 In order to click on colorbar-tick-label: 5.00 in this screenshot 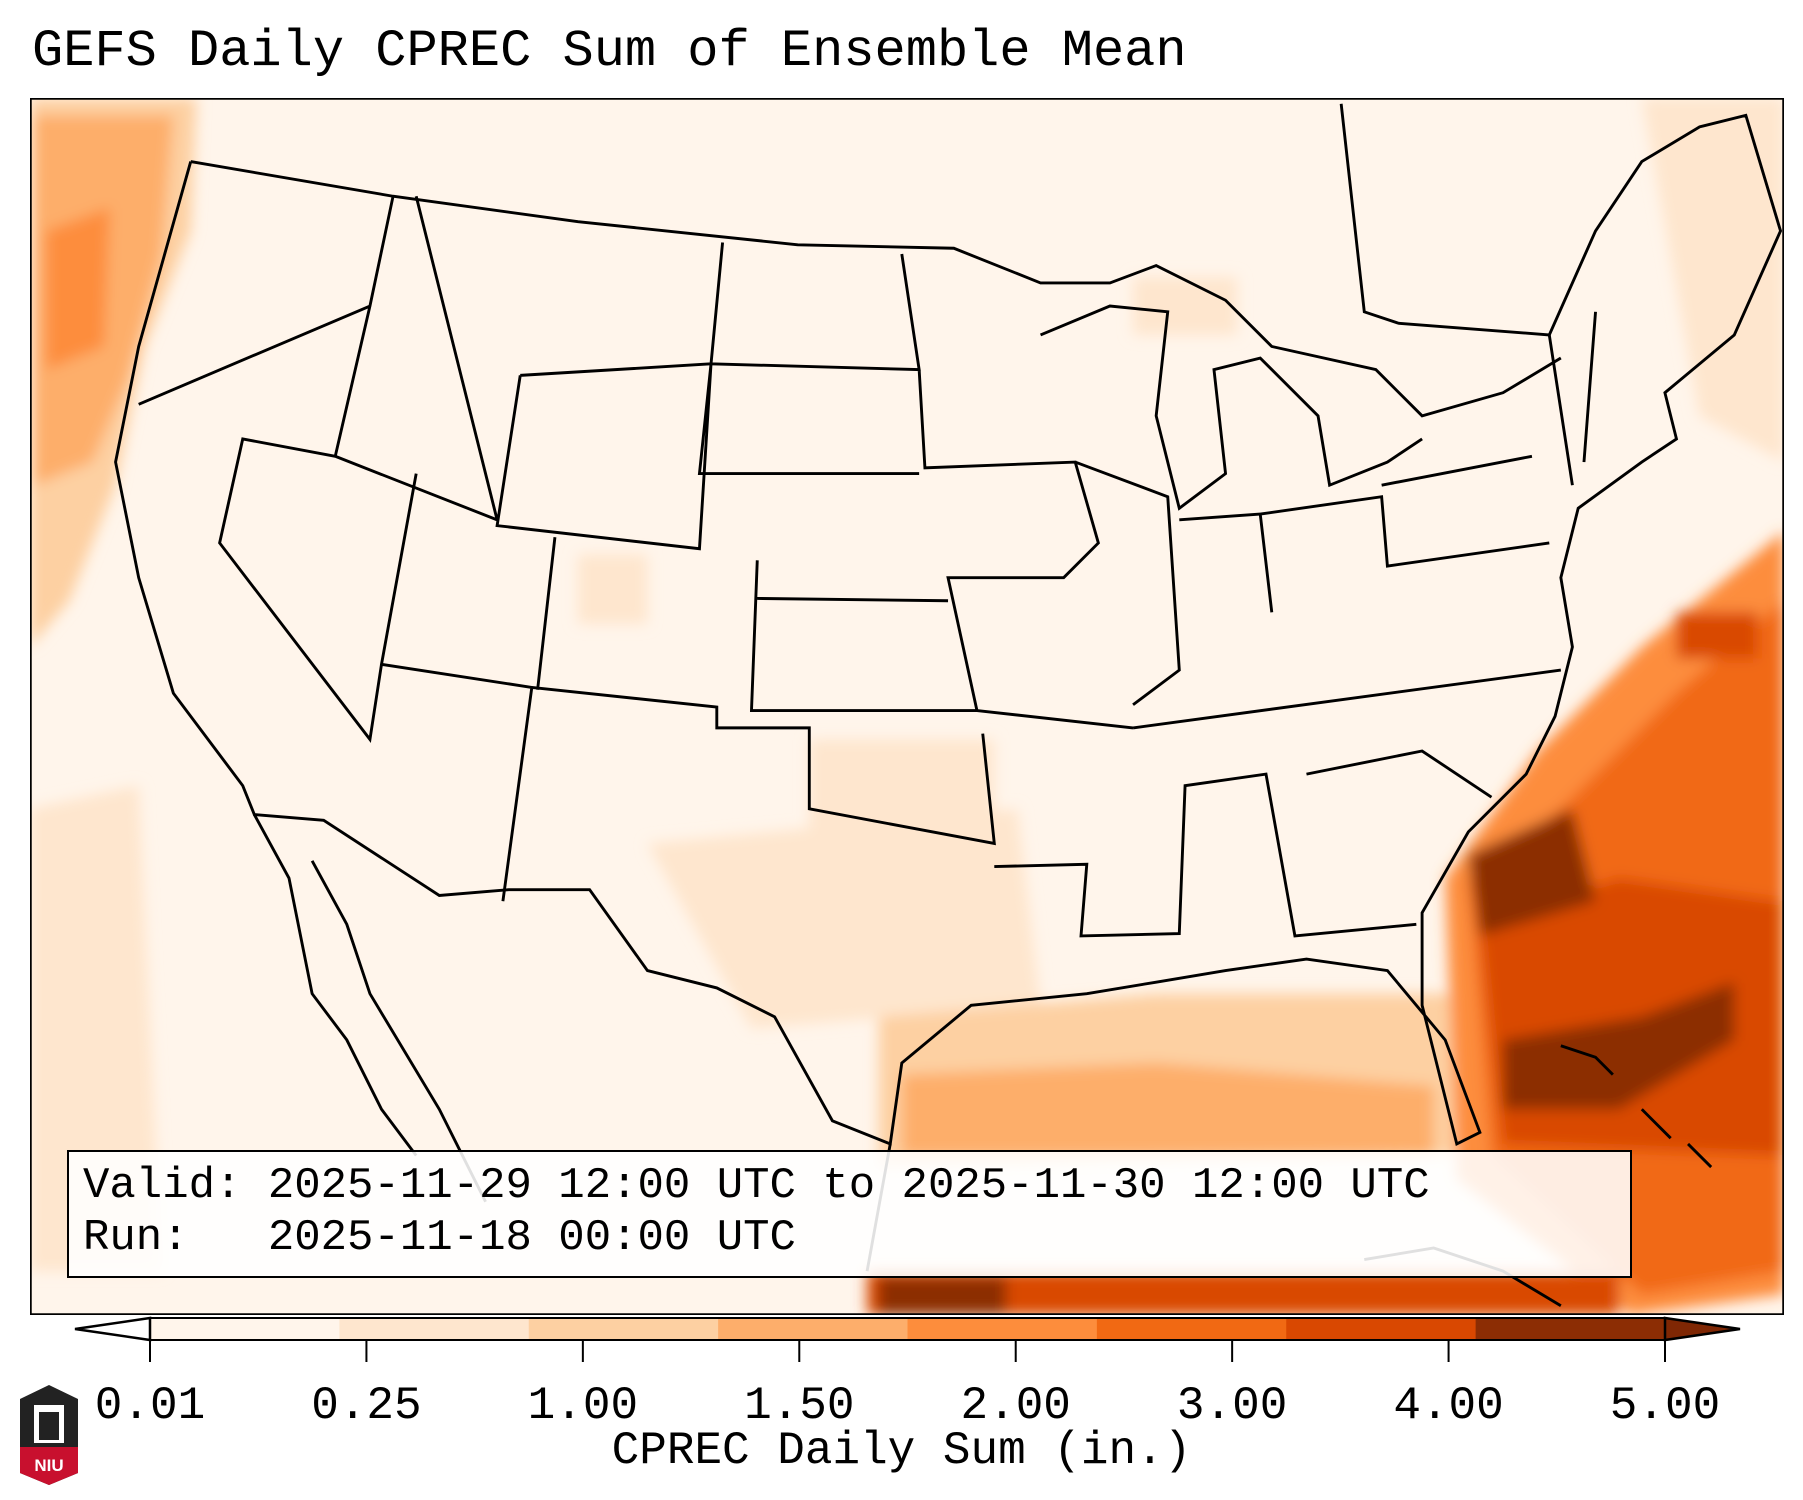, I will do `click(1665, 1406)`.